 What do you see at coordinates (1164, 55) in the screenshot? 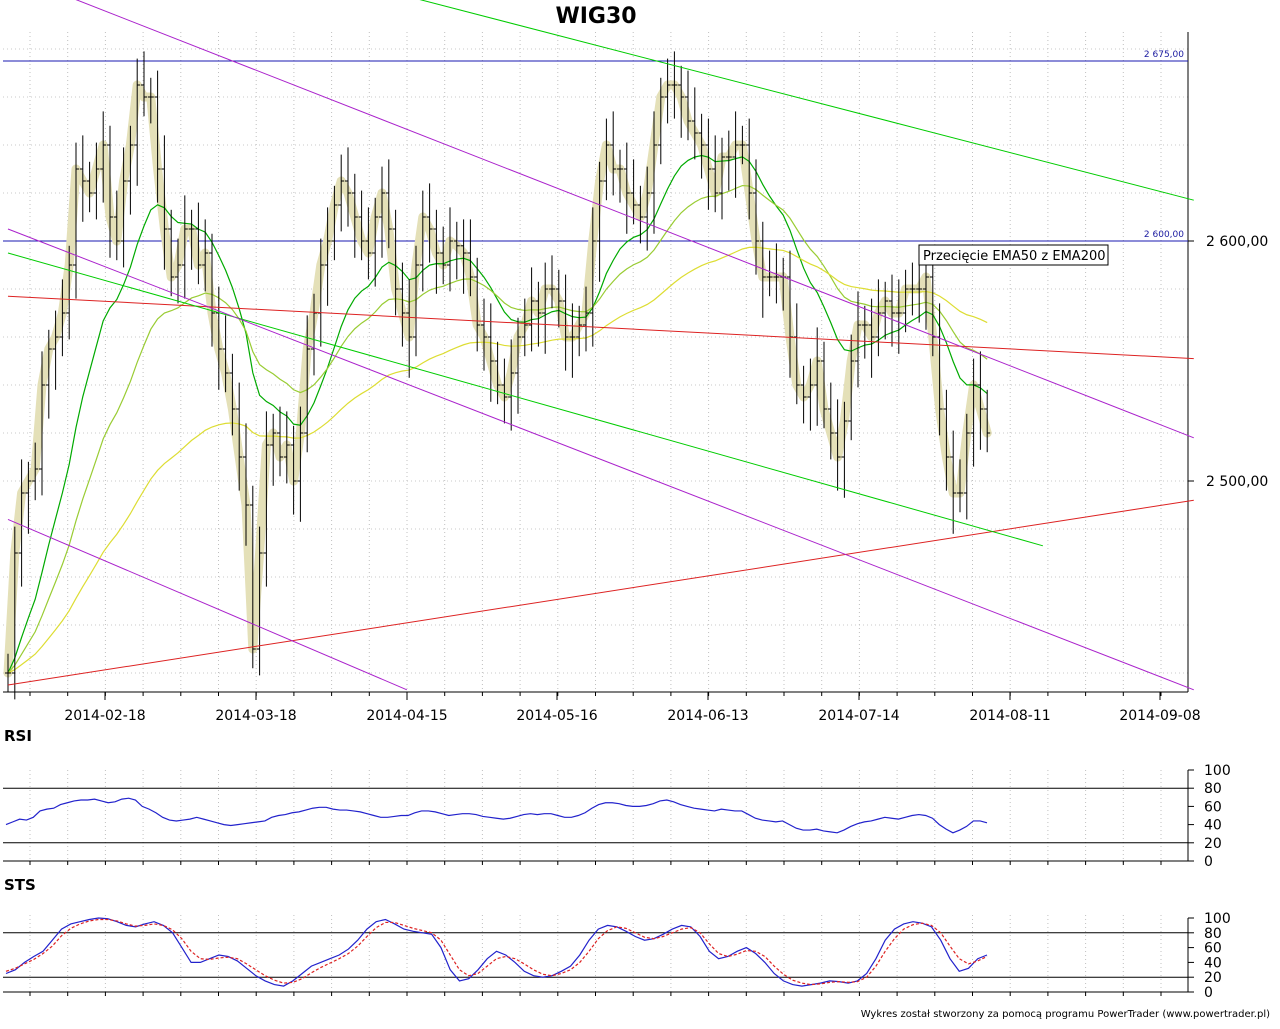
I see `level-label: 2 675,00` at bounding box center [1164, 55].